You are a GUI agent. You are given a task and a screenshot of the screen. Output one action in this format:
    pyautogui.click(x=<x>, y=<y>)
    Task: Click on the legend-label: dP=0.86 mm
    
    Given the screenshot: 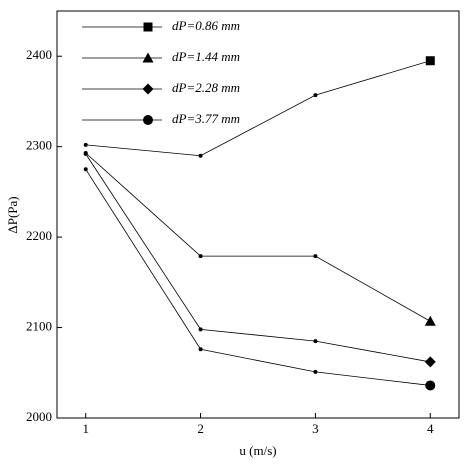 What is the action you would take?
    pyautogui.click(x=206, y=25)
    